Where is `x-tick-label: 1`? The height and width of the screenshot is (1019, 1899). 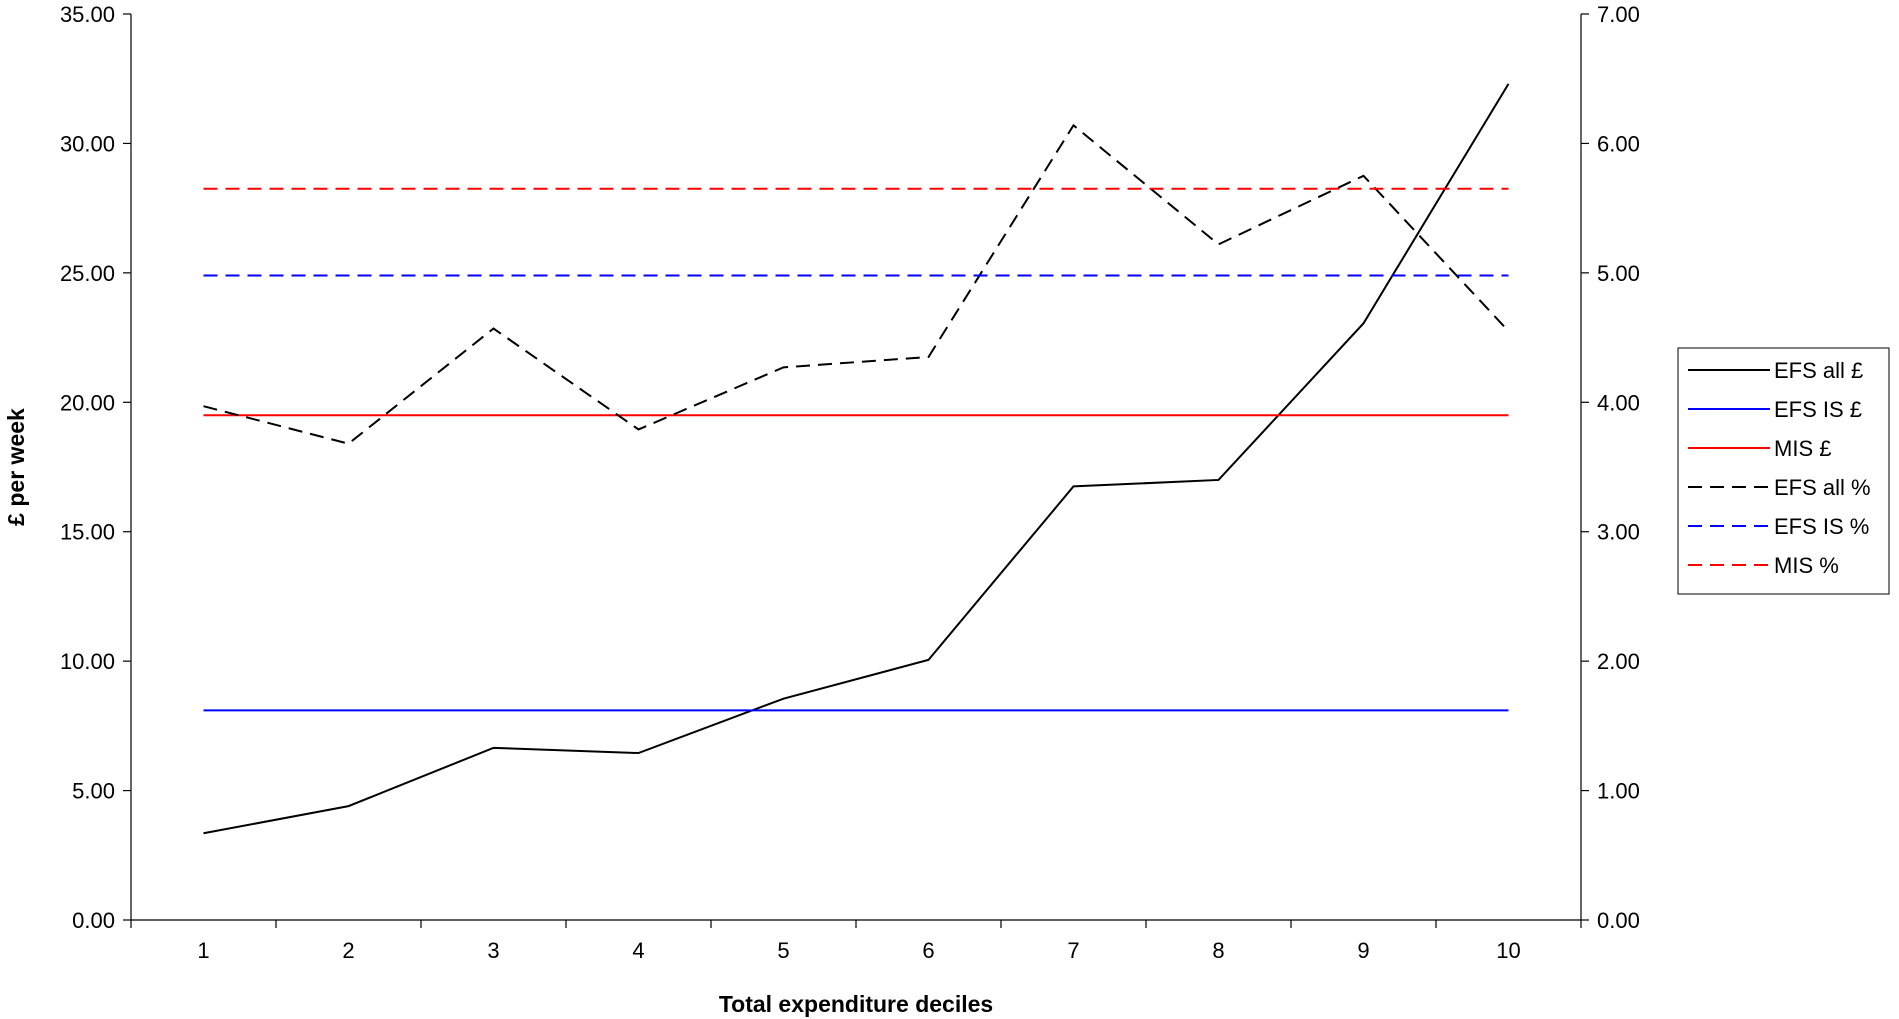 x-tick-label: 1 is located at coordinates (203, 950).